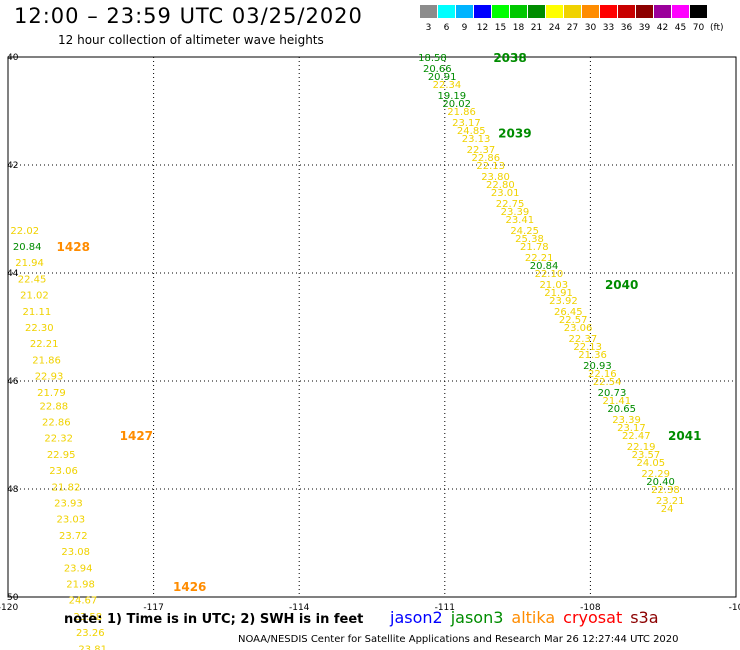 The height and width of the screenshot is (650, 740). Describe the element at coordinates (471, 131) in the screenshot. I see `wave-height-value: 24.85` at that location.